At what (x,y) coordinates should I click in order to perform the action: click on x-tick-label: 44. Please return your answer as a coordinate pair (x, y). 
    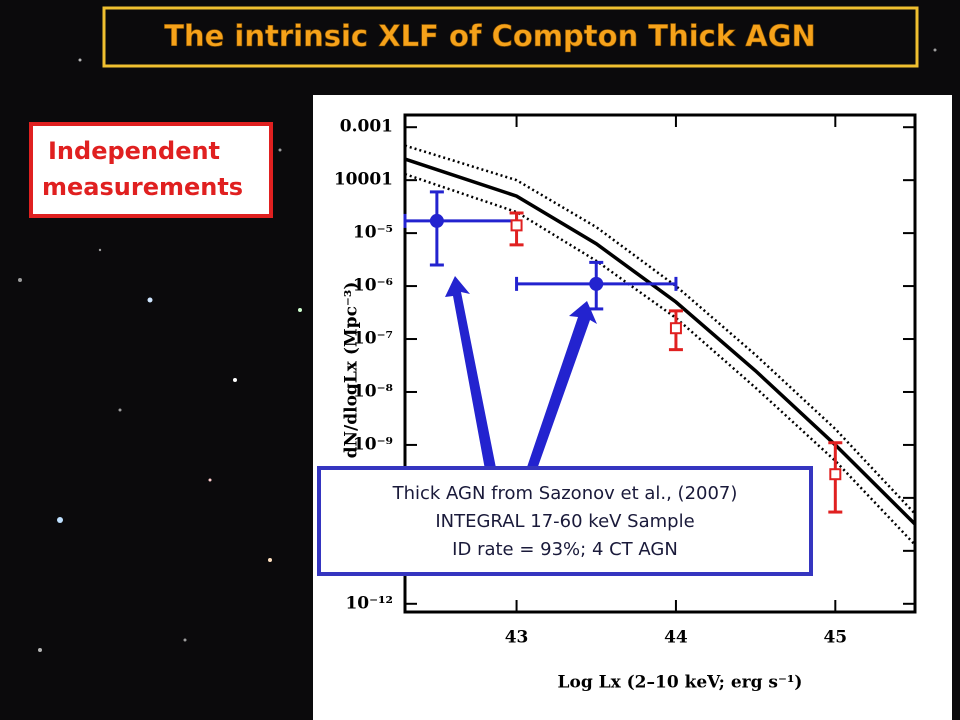
    Looking at the image, I should click on (676, 638).